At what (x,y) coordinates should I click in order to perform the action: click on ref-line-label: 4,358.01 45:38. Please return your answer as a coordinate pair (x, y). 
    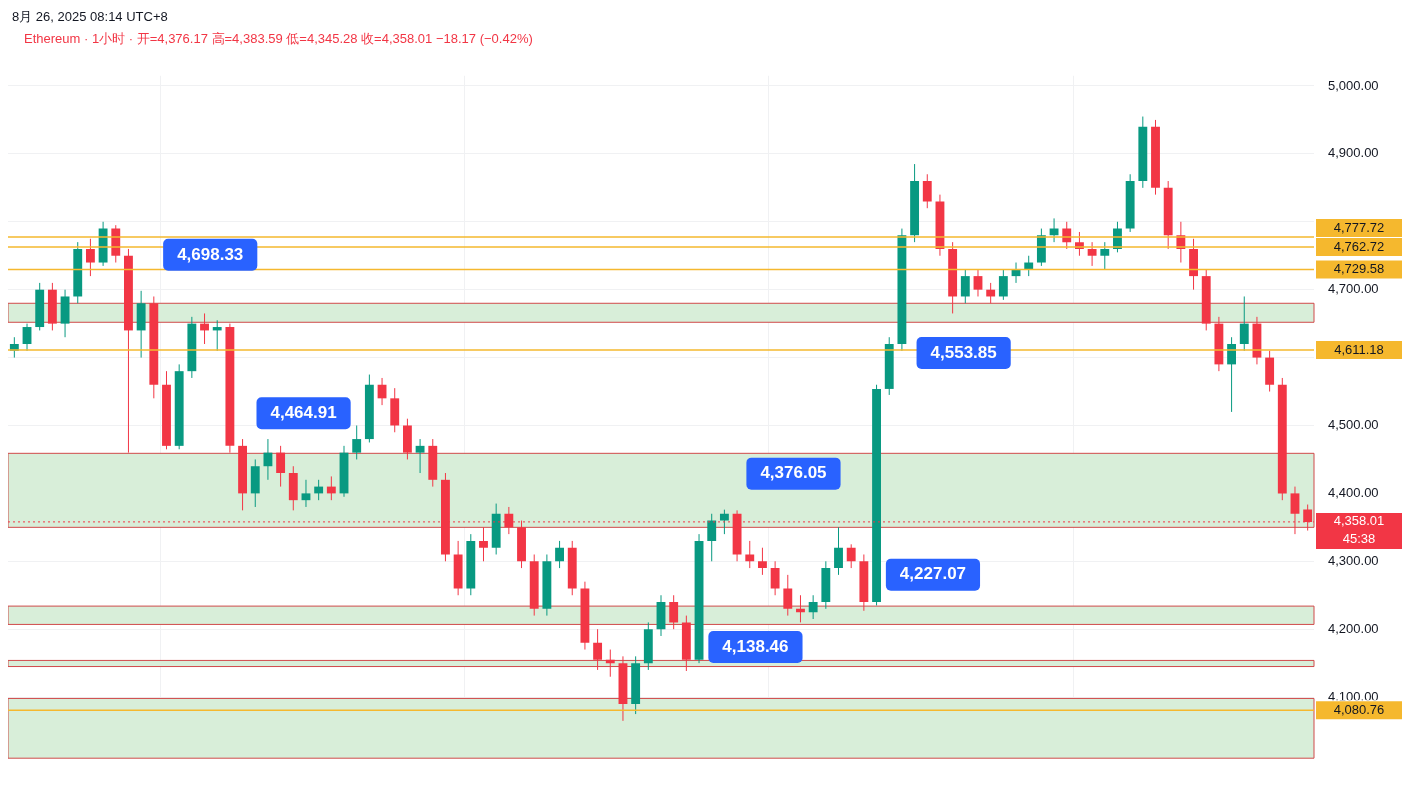
    Looking at the image, I should click on (1359, 530).